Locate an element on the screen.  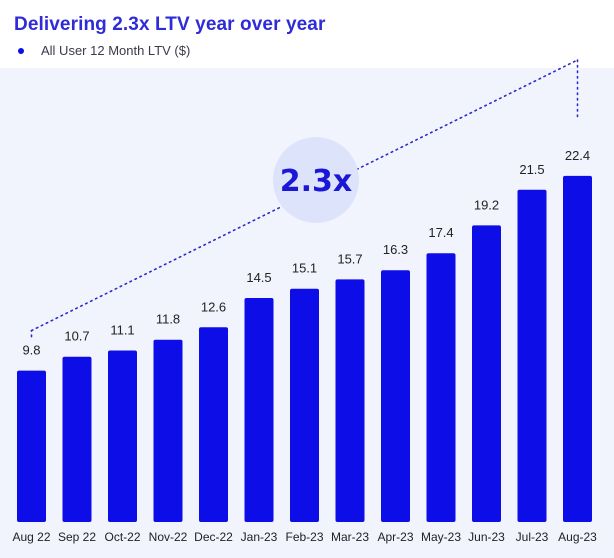
data-label: 9.8 is located at coordinates (31, 350).